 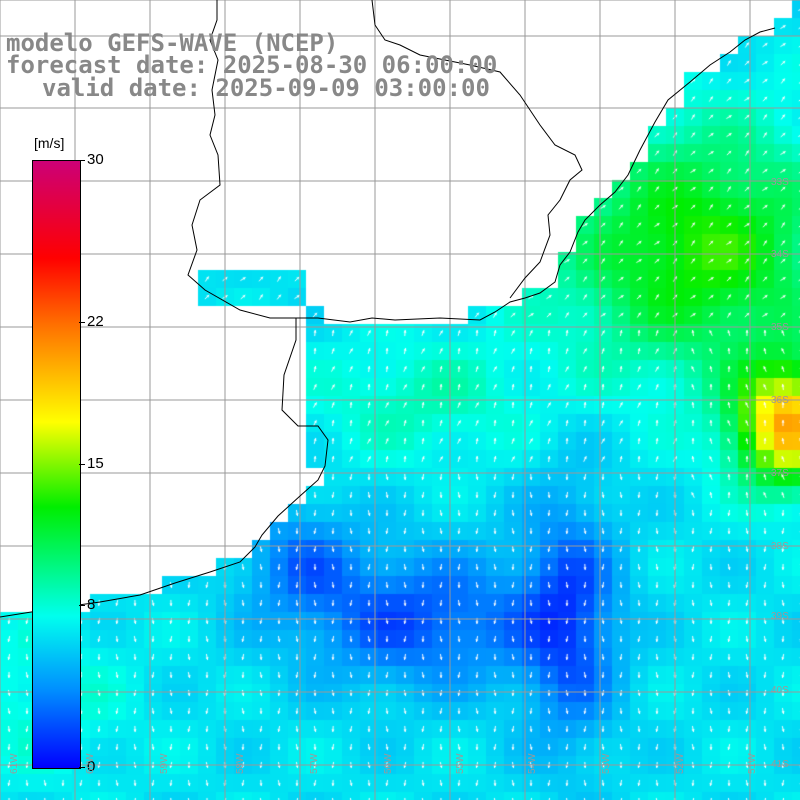 What do you see at coordinates (680, 763) in the screenshot?
I see `longitude-label: 52W` at bounding box center [680, 763].